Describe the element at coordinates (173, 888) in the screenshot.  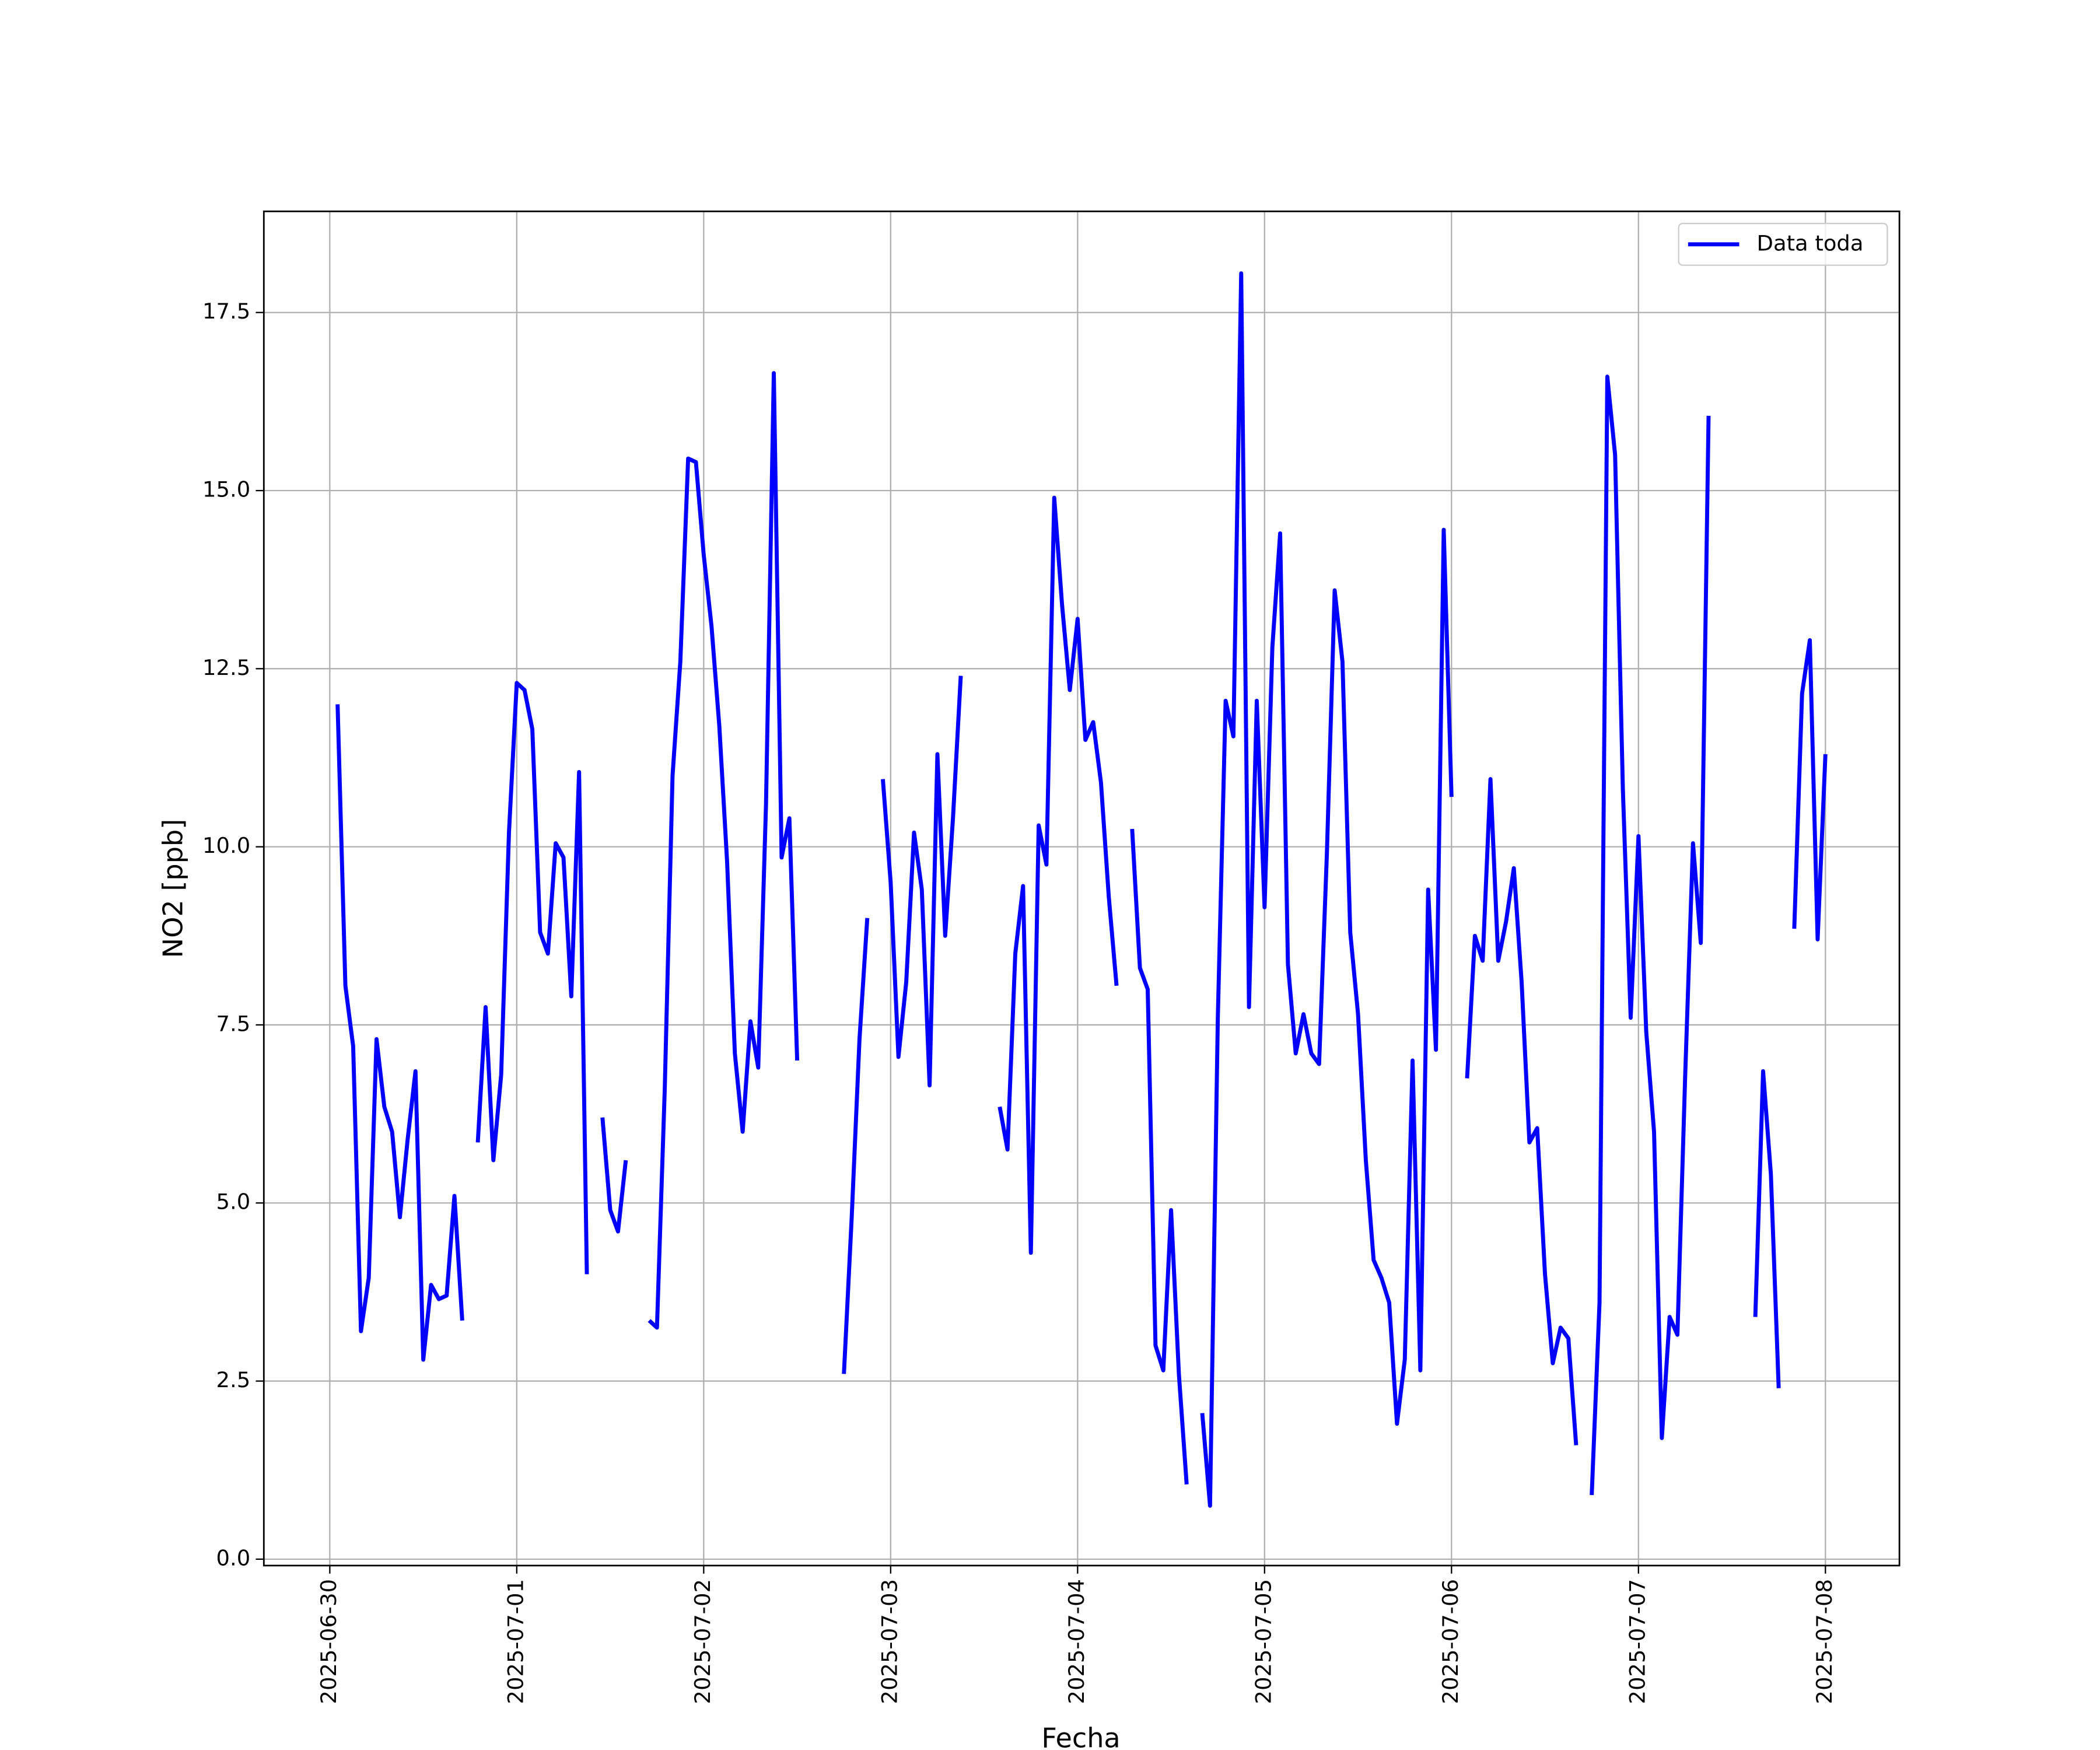
I see `y-axis-label: NO2 [ppb]` at that location.